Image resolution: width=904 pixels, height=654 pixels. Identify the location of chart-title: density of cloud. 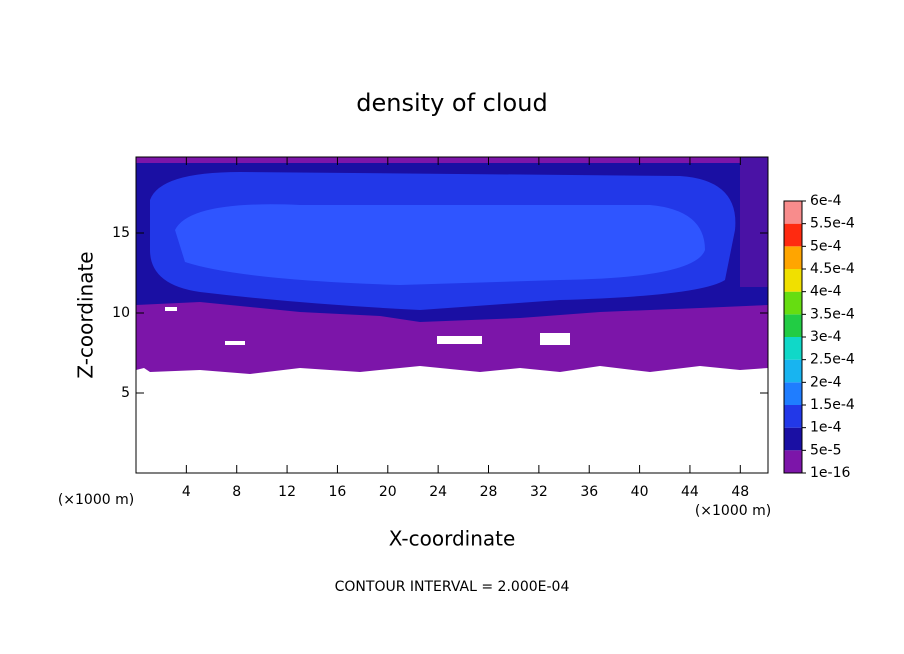
(451, 103).